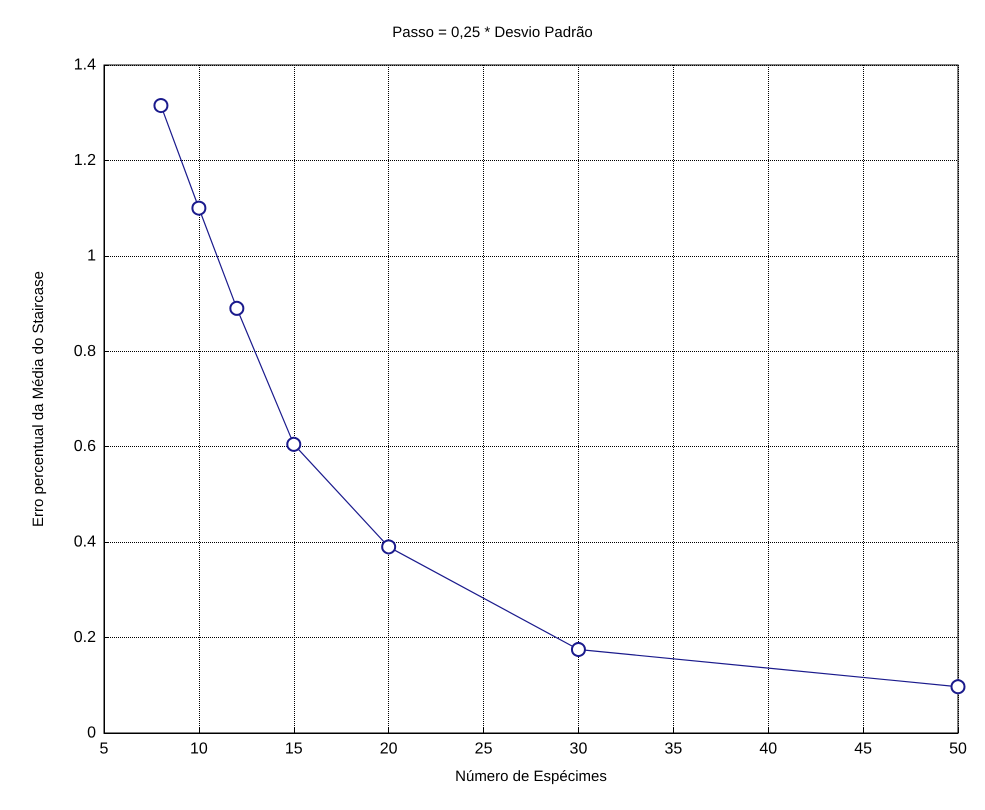 This screenshot has width=985, height=810. What do you see at coordinates (389, 749) in the screenshot?
I see `x-tick-label: 20` at bounding box center [389, 749].